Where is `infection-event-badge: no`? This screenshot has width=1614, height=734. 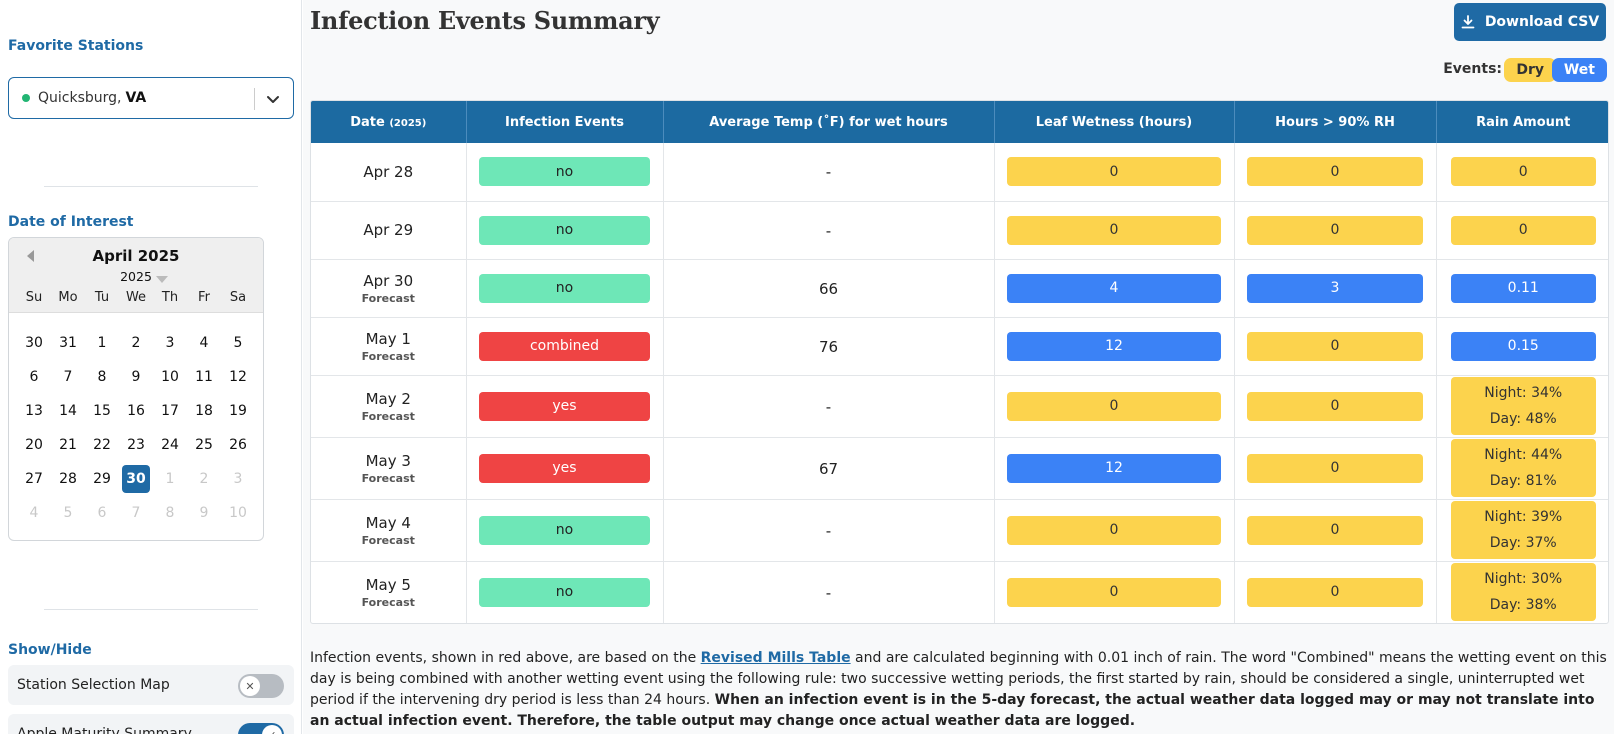 infection-event-badge: no is located at coordinates (564, 230).